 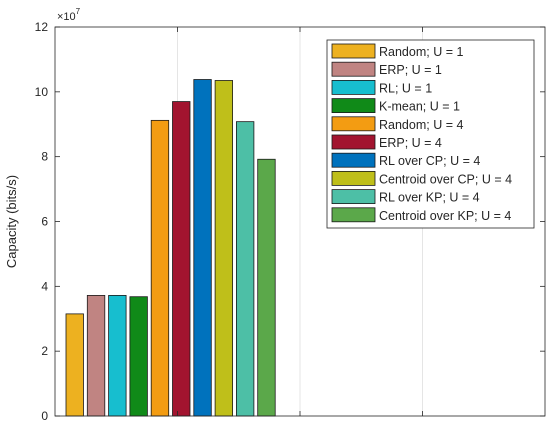 What do you see at coordinates (445, 179) in the screenshot?
I see `legend-label: Centroid over CP; U = 4` at bounding box center [445, 179].